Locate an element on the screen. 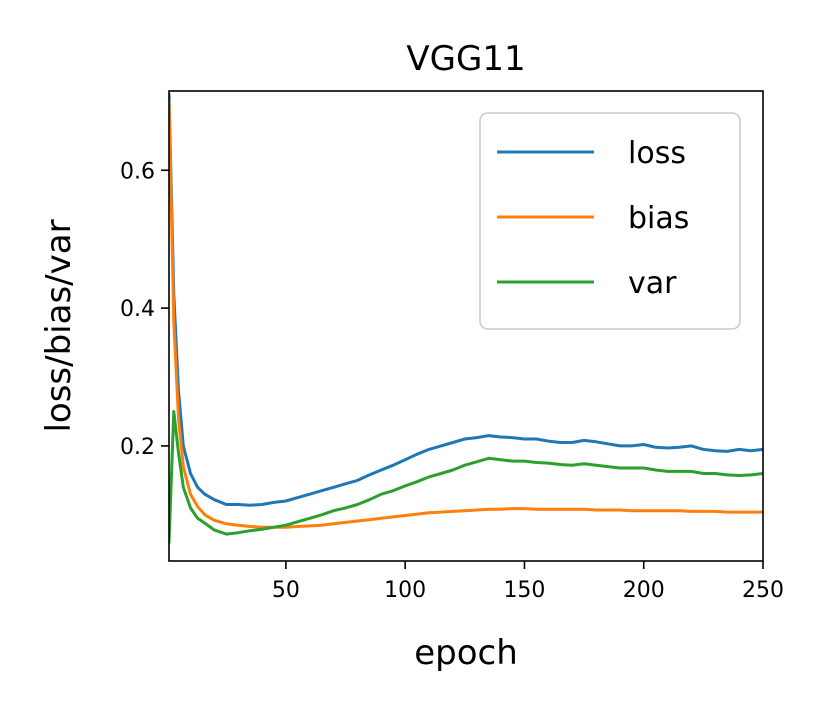 The height and width of the screenshot is (712, 830). chart-title: VGG11 is located at coordinates (465, 59).